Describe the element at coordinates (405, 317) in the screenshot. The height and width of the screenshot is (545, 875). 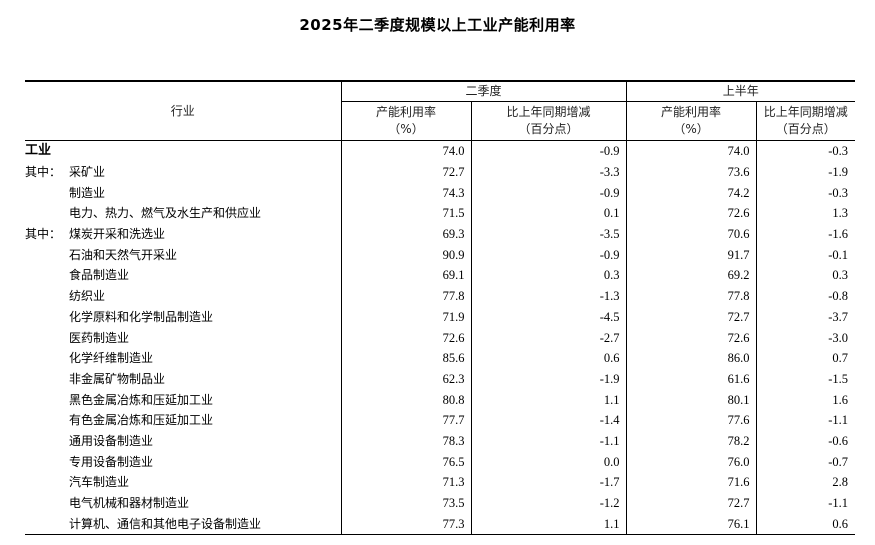
I see `q2-rate-cell: 71.9` at that location.